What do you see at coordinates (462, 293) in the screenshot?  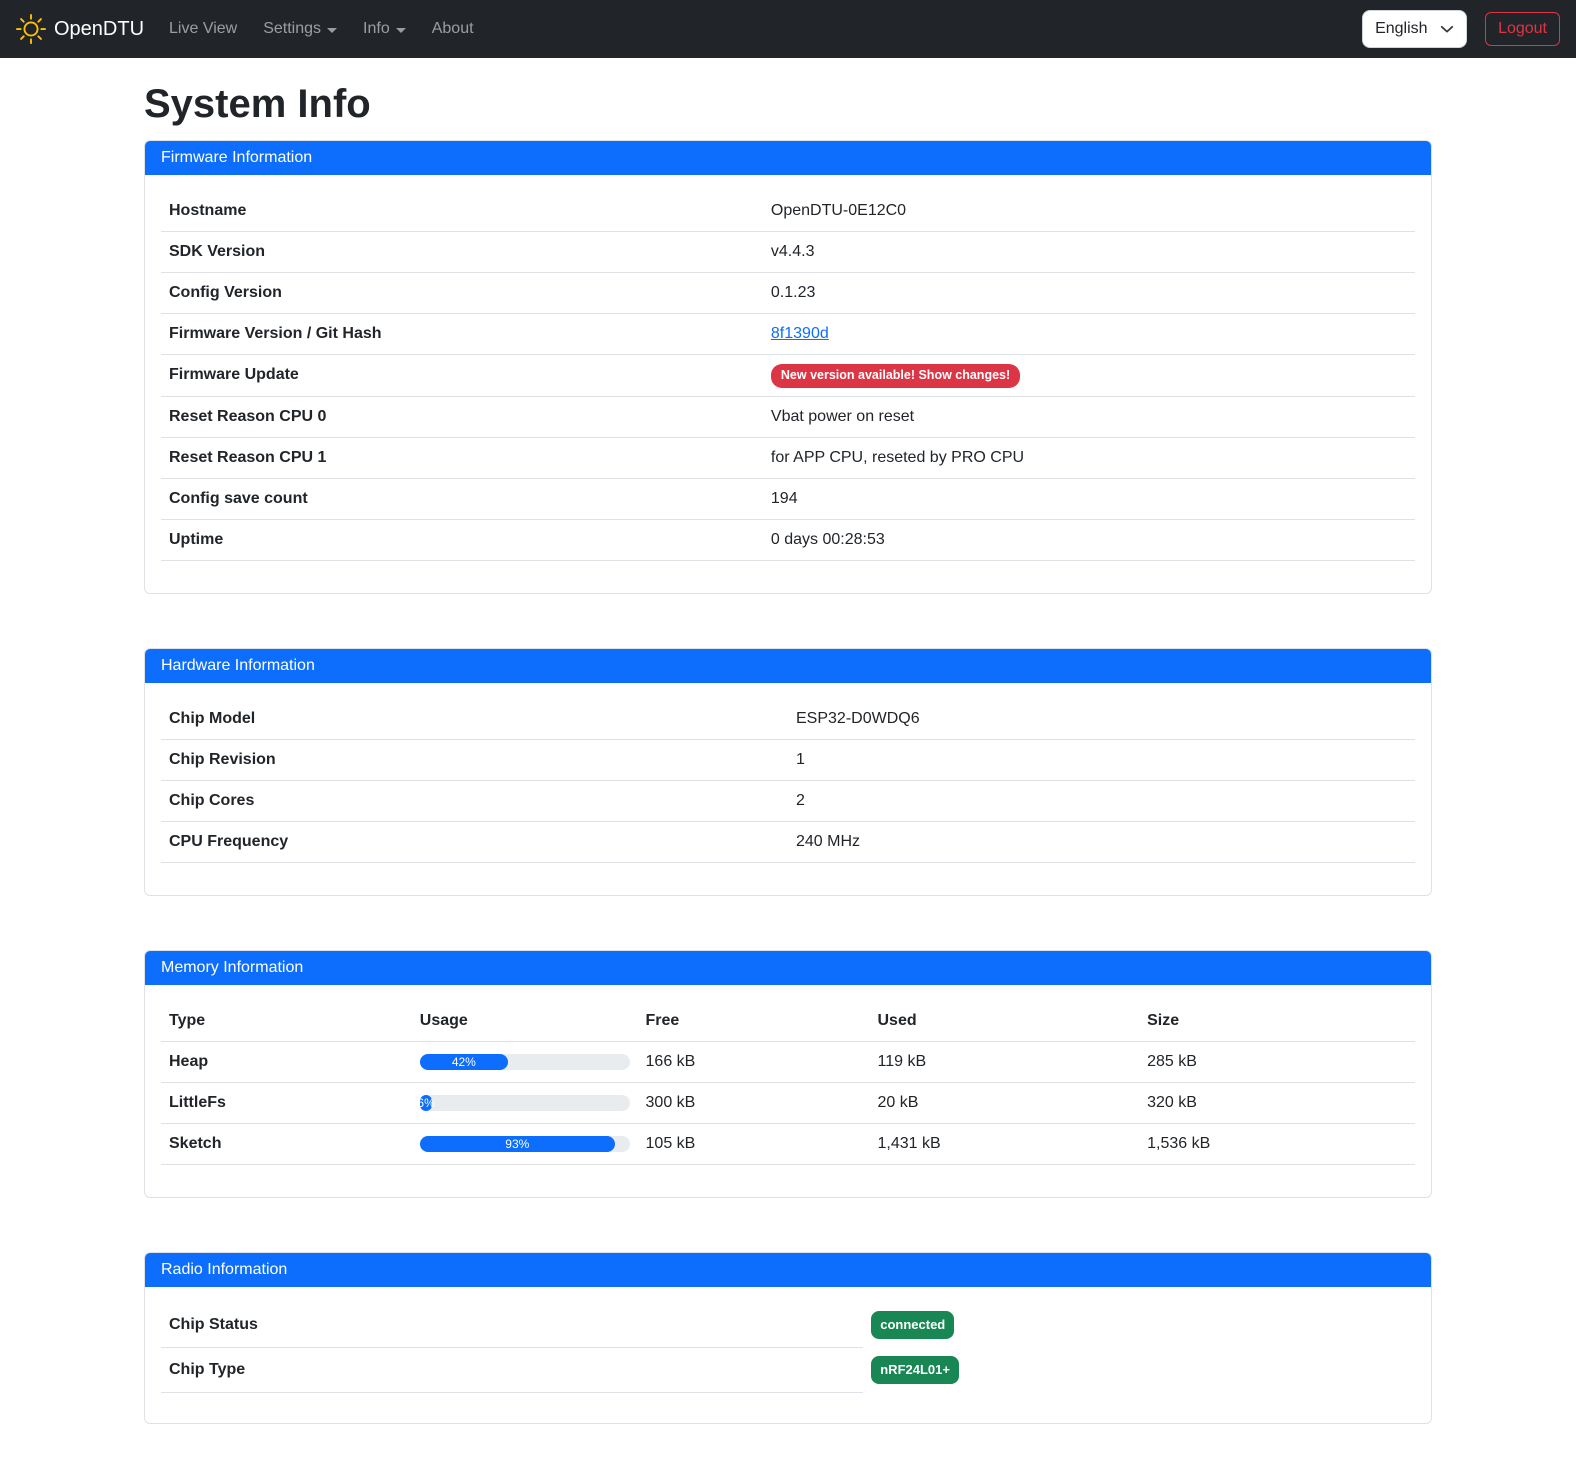 I see `row-label: Config Version` at bounding box center [462, 293].